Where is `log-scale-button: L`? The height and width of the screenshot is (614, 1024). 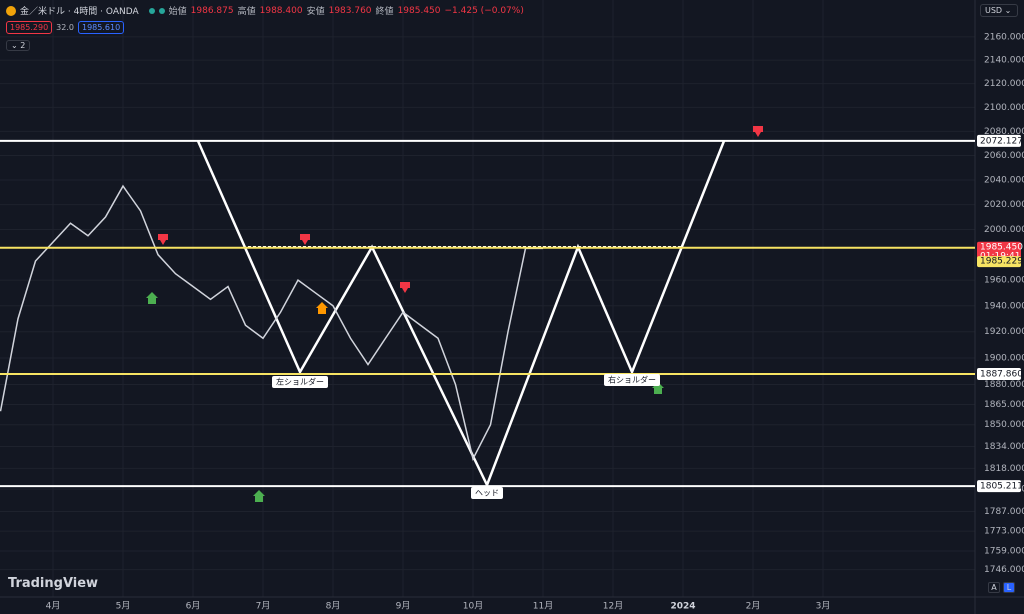 log-scale-button: L is located at coordinates (1009, 587).